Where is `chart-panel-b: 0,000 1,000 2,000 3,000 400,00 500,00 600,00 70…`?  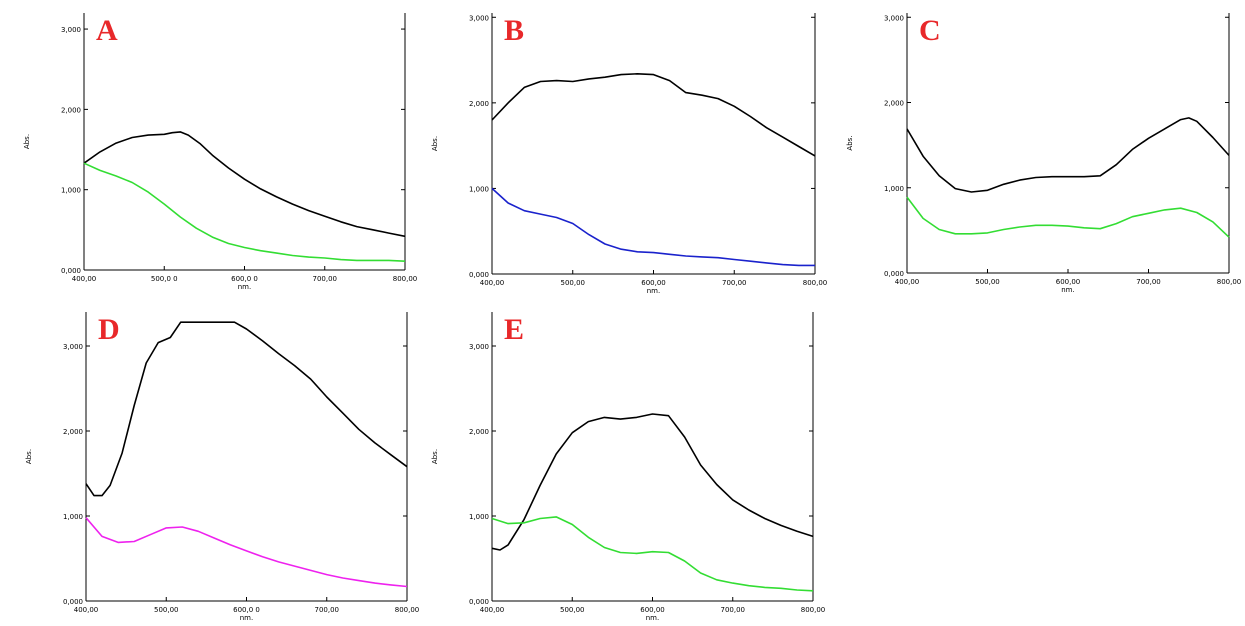
chart-panel-b: 0,000 1,000 2,000 3,000 400,00 500,00 600,00 70… is located at coordinates (629, 154).